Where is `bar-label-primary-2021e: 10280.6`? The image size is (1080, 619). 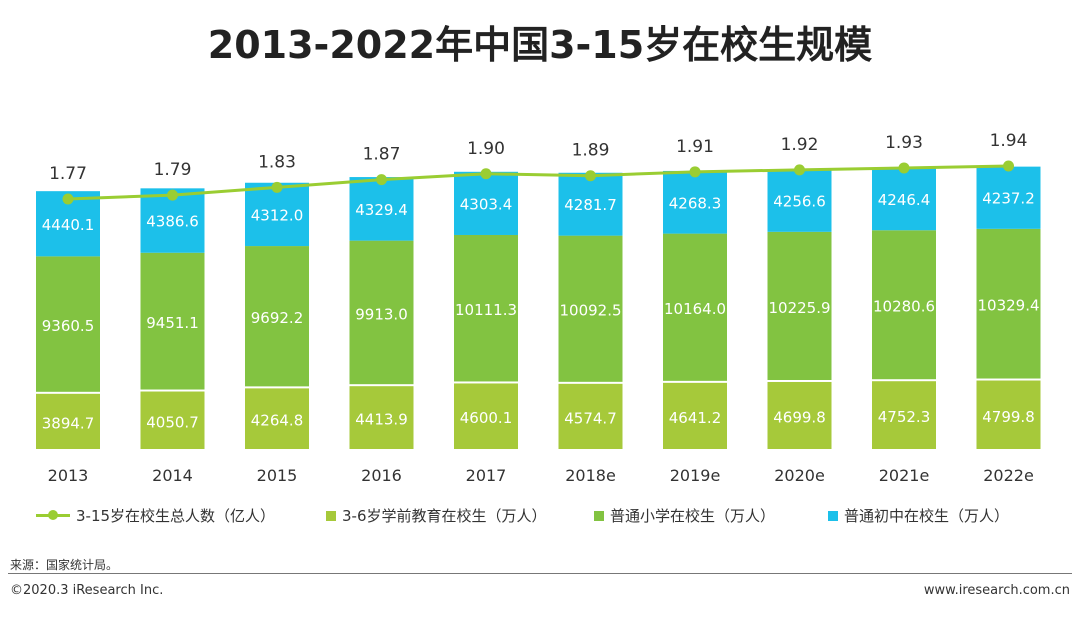
bar-label-primary-2021e: 10280.6 is located at coordinates (904, 307).